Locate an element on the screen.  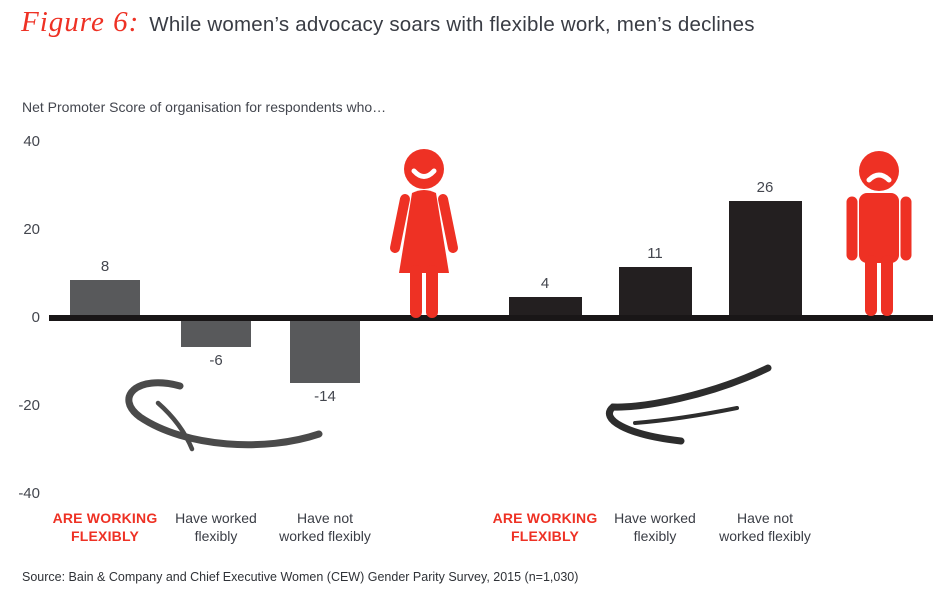
y-axis-tick-label: 0 is located at coordinates (35, 317).